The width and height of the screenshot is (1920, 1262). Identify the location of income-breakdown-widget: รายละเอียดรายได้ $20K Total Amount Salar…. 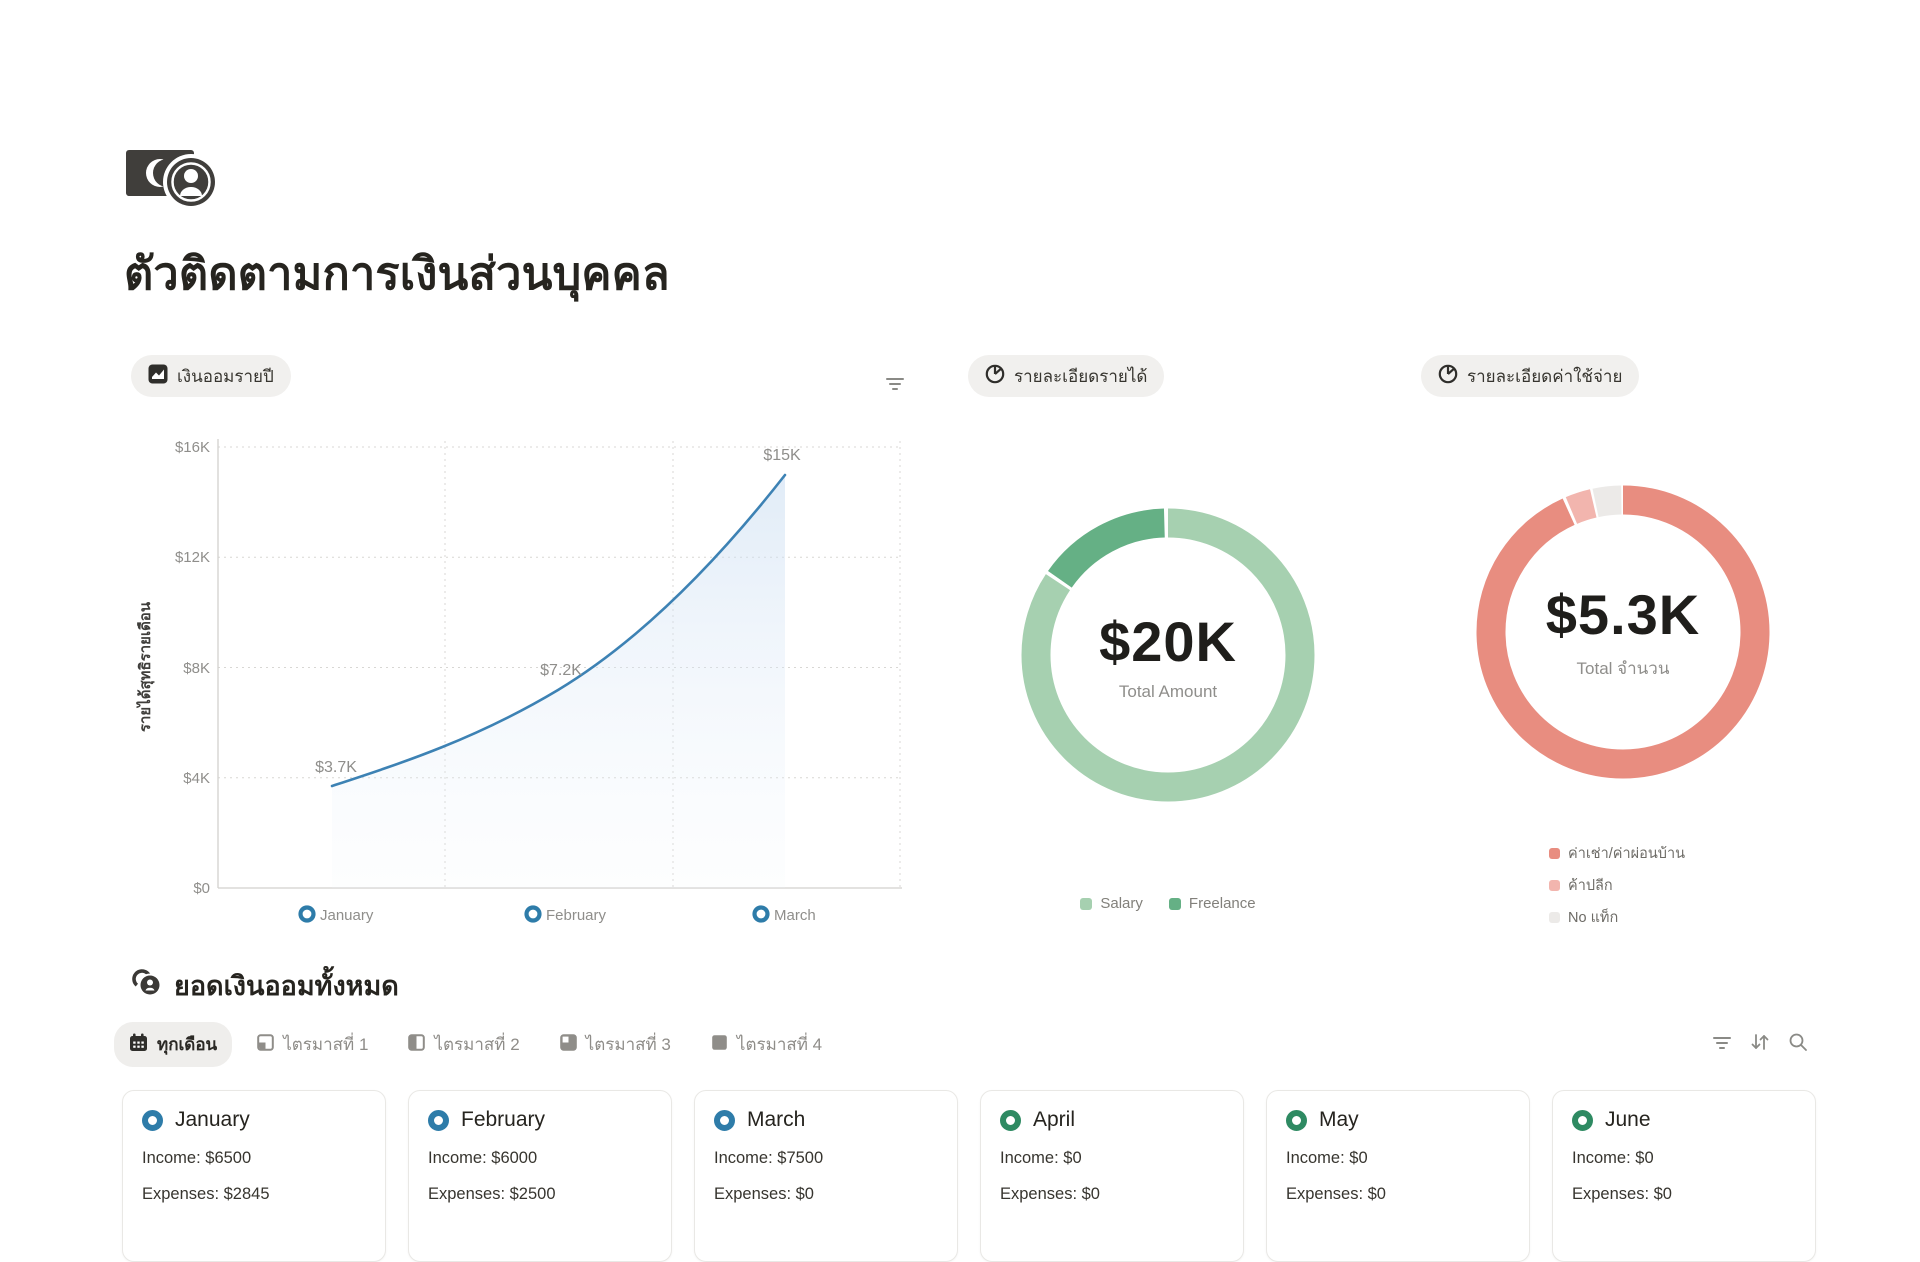
(1176, 642).